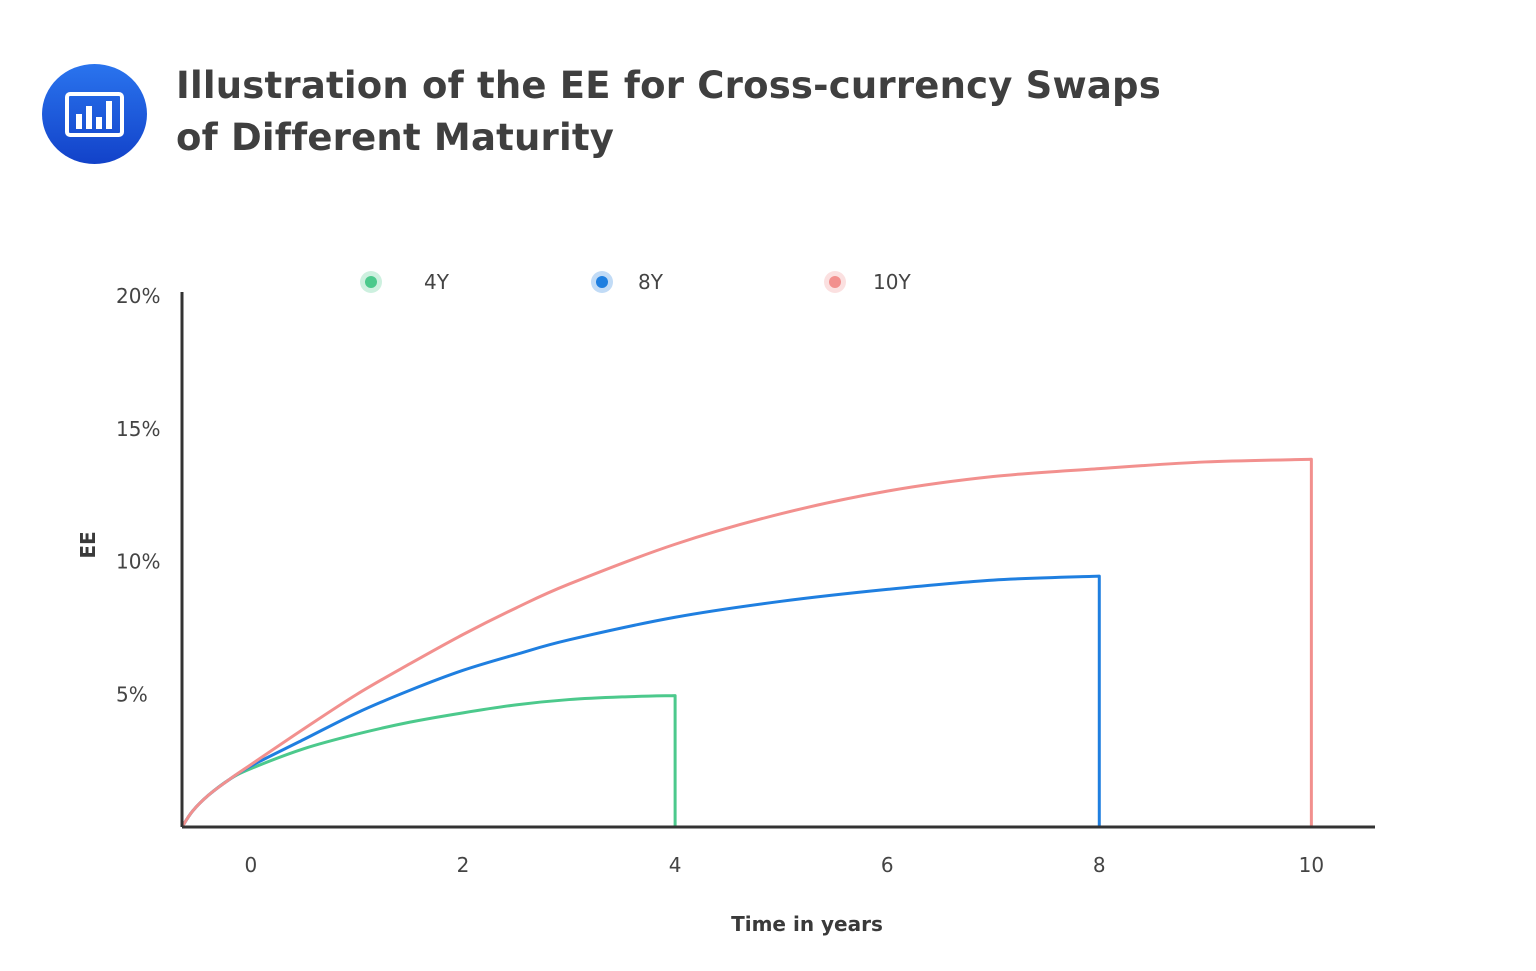 This screenshot has width=1536, height=971. What do you see at coordinates (887, 865) in the screenshot?
I see `x-tick-label: 6` at bounding box center [887, 865].